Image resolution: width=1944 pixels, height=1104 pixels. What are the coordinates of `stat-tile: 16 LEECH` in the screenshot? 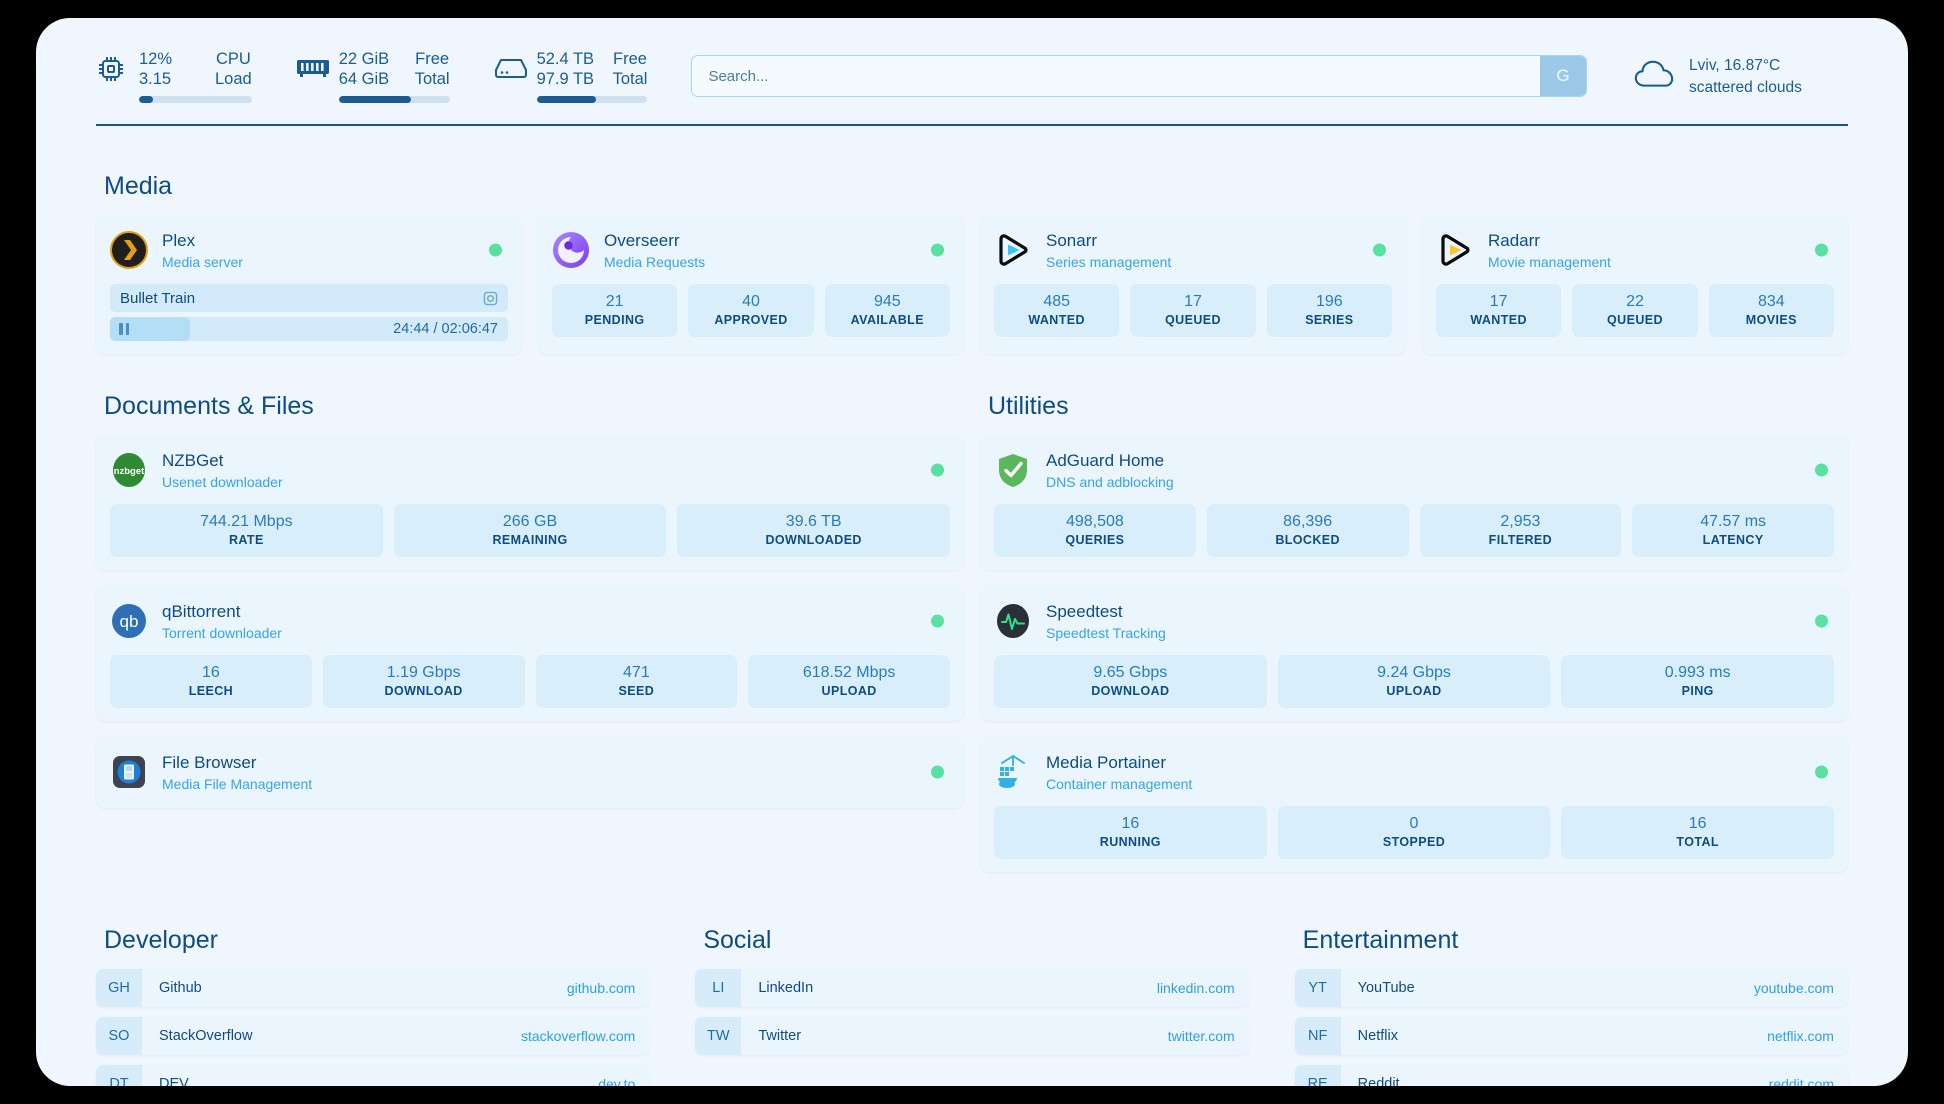 It's located at (211, 681).